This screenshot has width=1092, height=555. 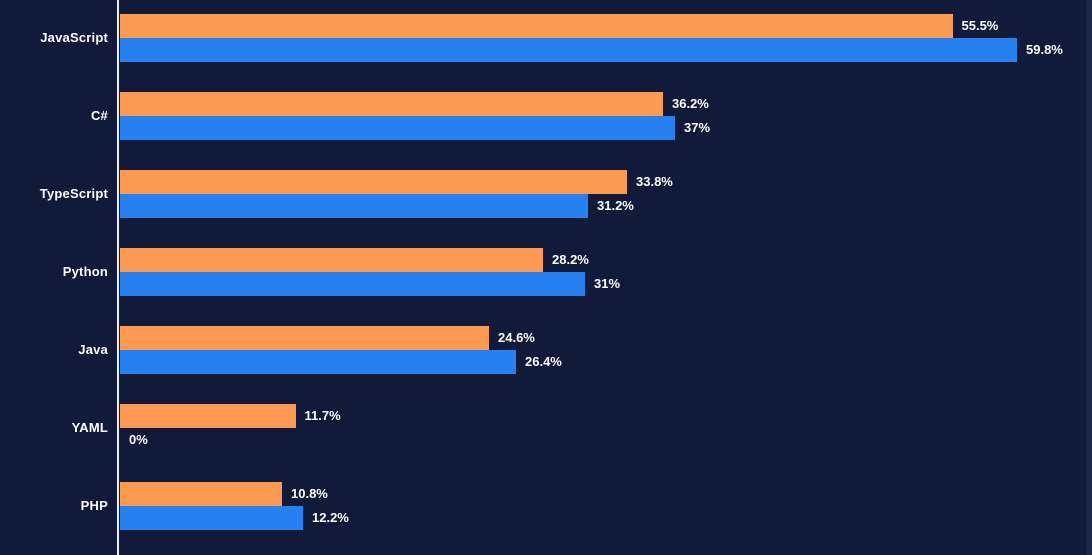 I want to click on value-label: 31%, so click(x=607, y=283).